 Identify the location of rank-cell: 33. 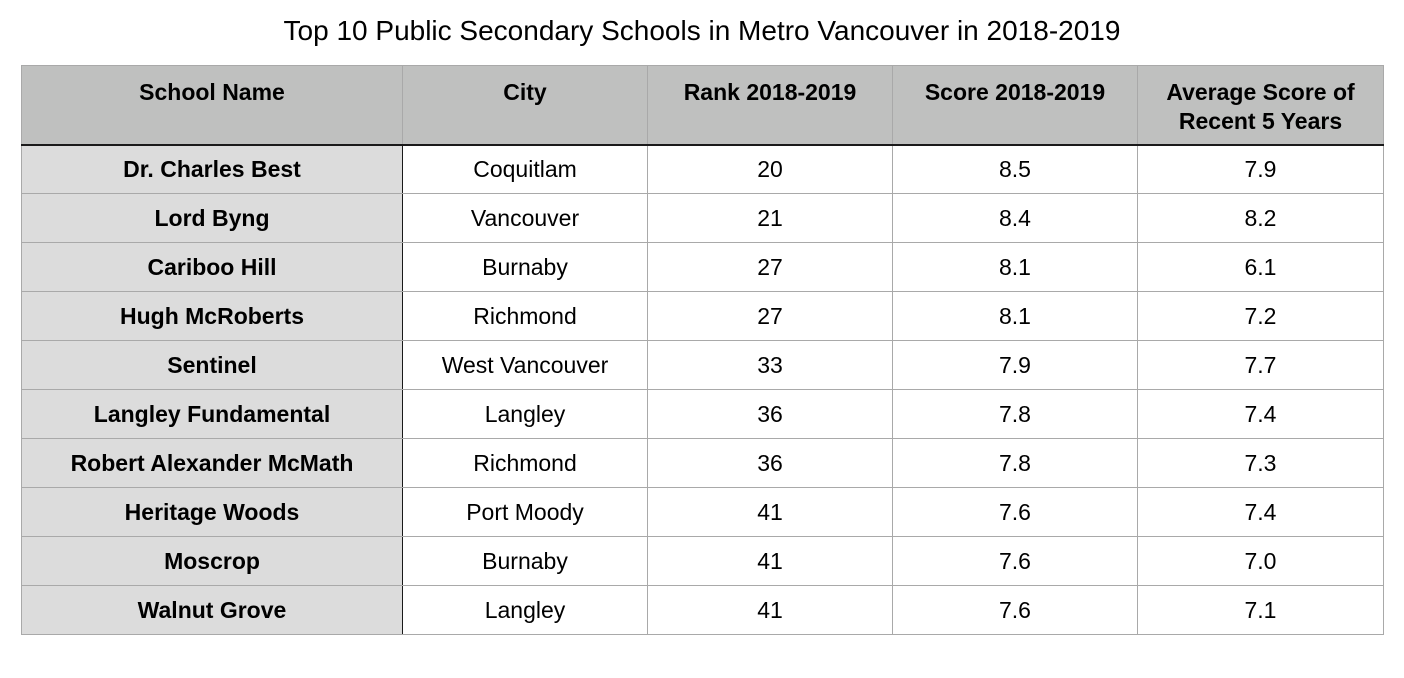
(770, 365).